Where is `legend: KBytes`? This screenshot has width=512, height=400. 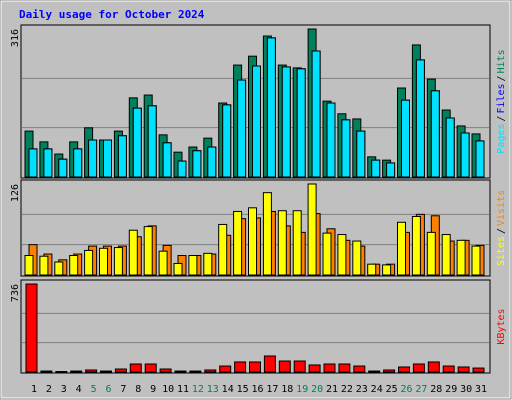 legend: KBytes is located at coordinates (501, 326).